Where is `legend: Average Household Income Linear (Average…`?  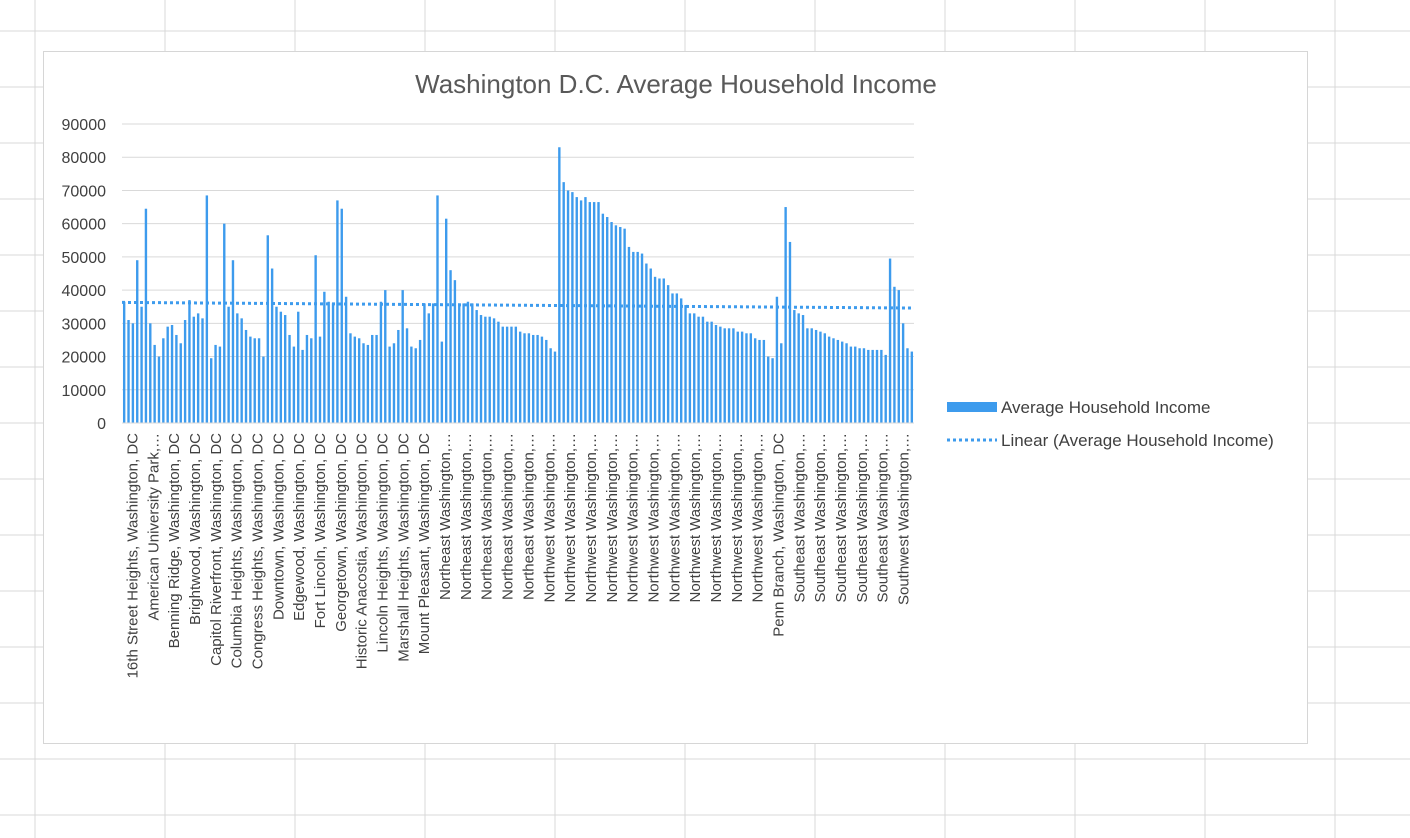
legend: Average Household Income Linear (Average… is located at coordinates (1110, 424).